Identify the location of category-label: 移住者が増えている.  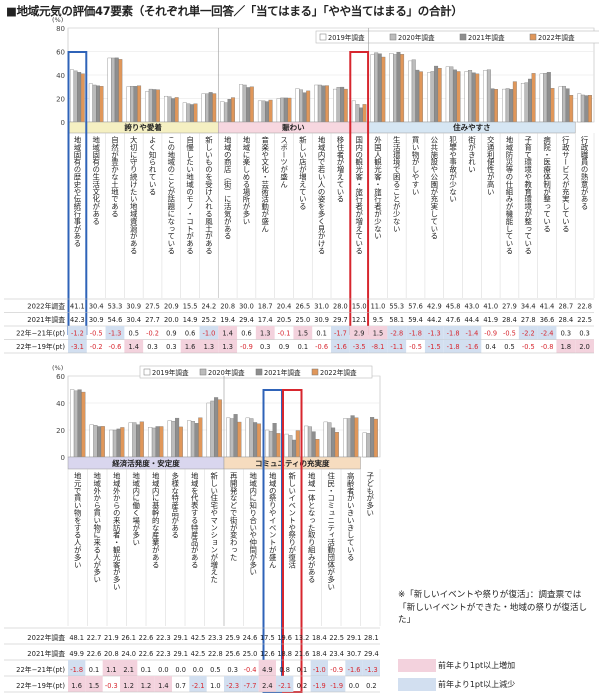
(340, 169).